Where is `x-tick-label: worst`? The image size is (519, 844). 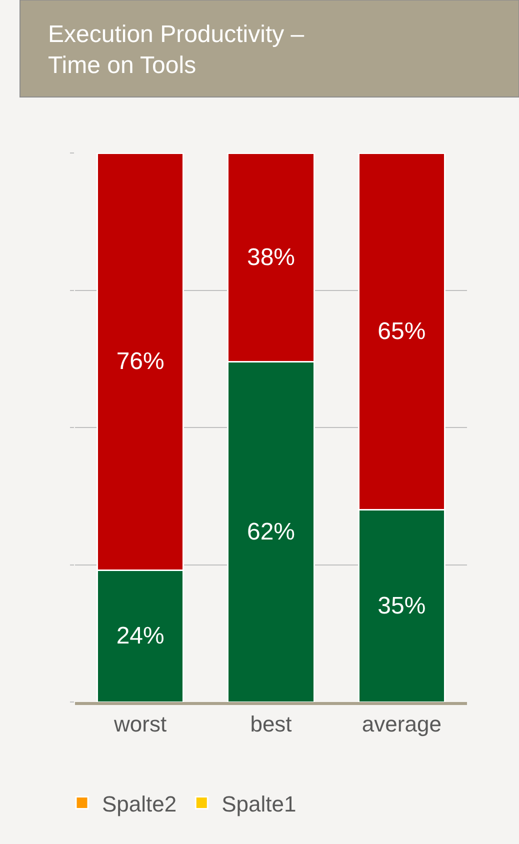
x-tick-label: worst is located at coordinates (140, 723).